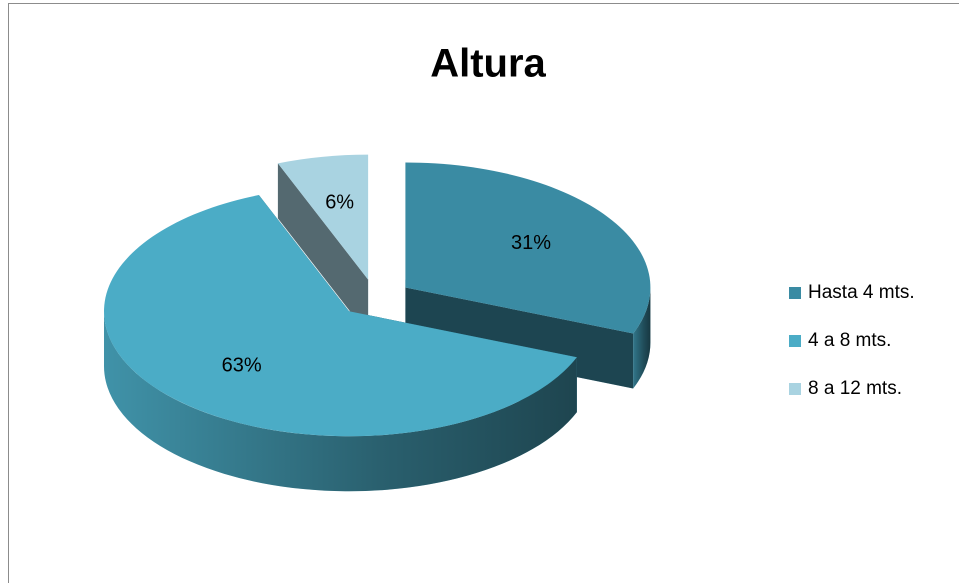 The image size is (959, 583). Describe the element at coordinates (642, 338) in the screenshot. I see `slice-wall-shade` at that location.